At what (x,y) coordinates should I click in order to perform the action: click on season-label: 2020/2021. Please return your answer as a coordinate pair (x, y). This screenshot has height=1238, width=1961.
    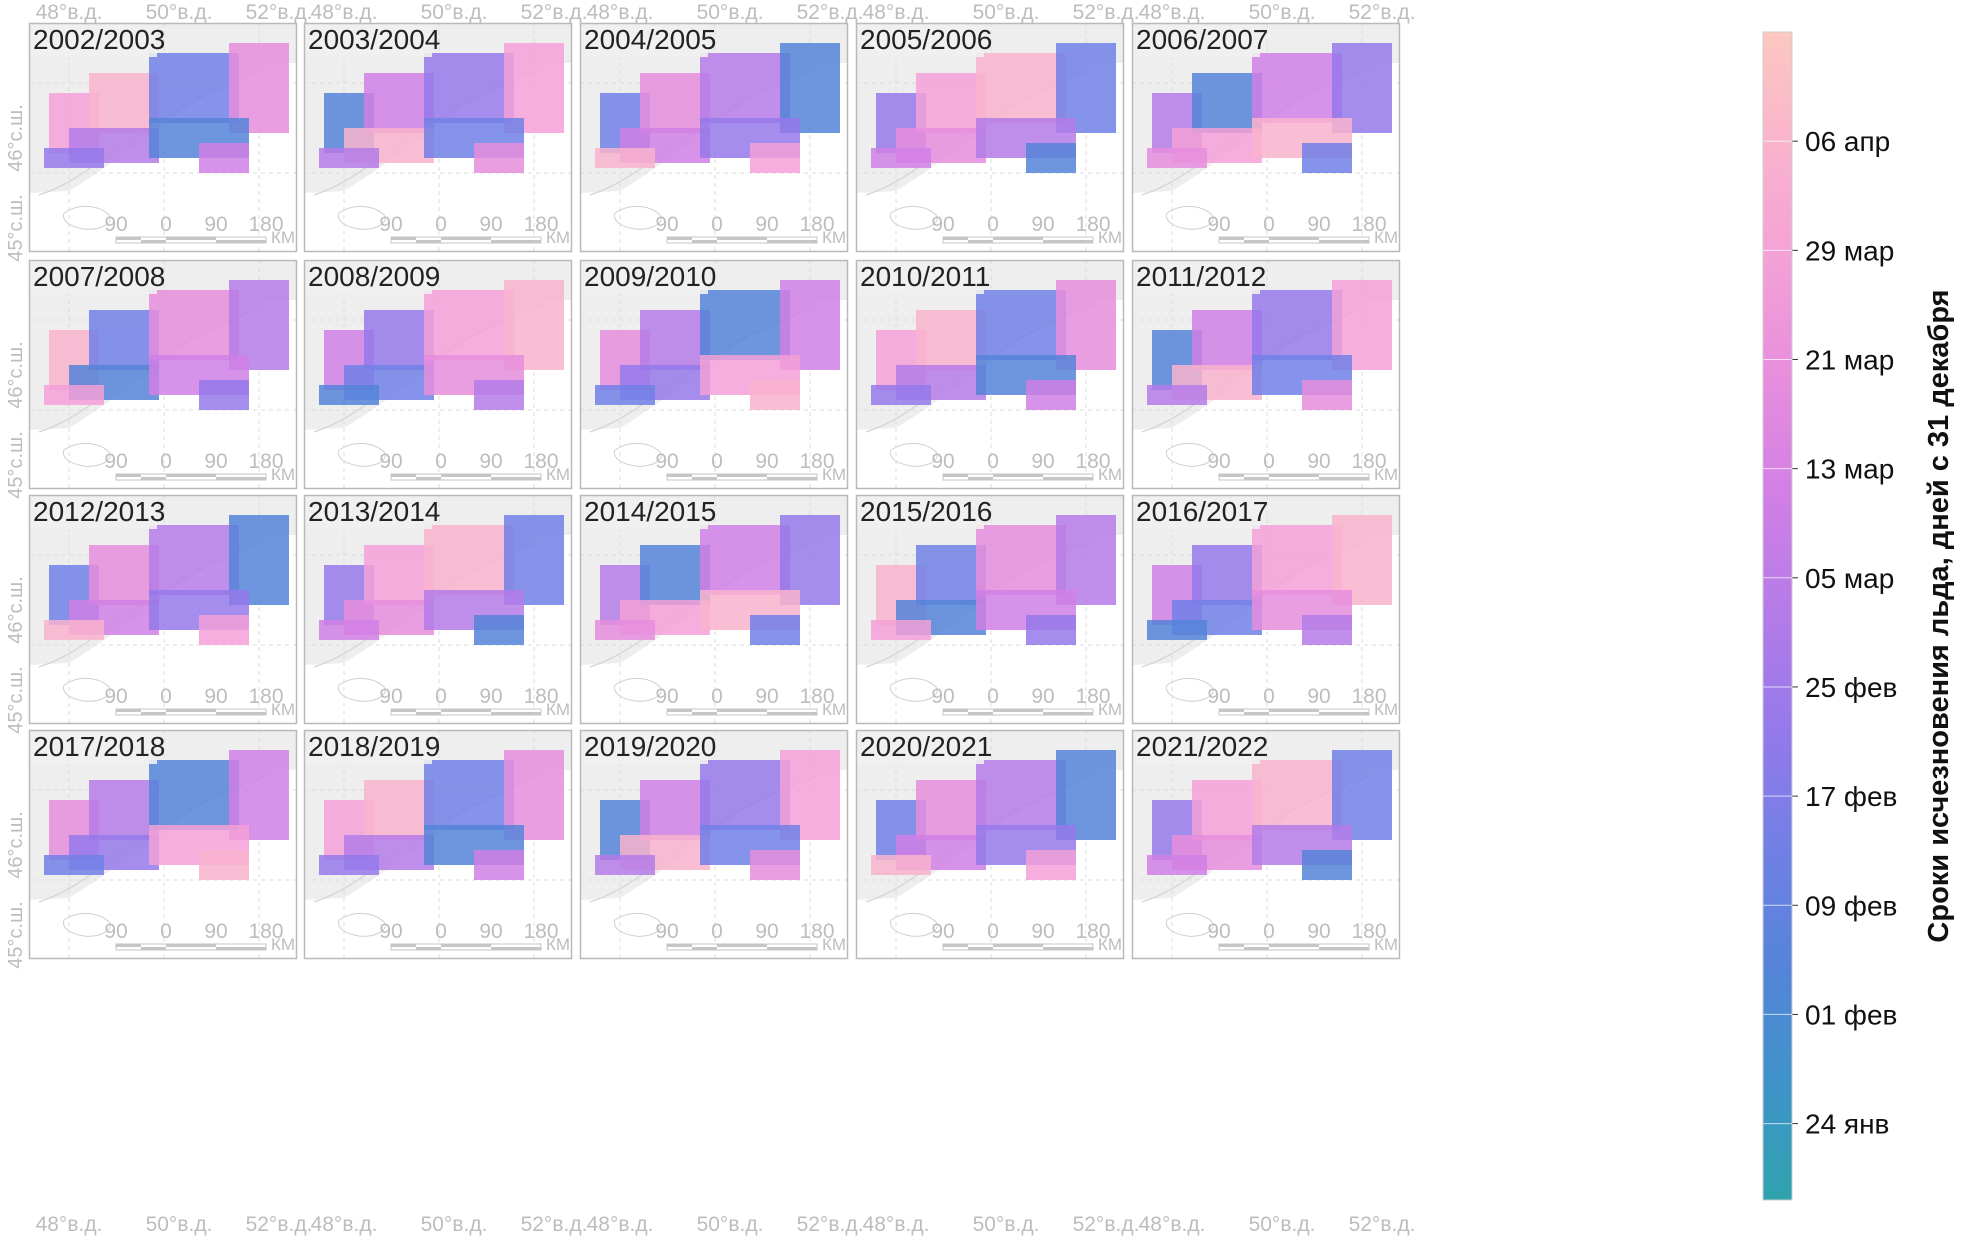
    Looking at the image, I should click on (926, 746).